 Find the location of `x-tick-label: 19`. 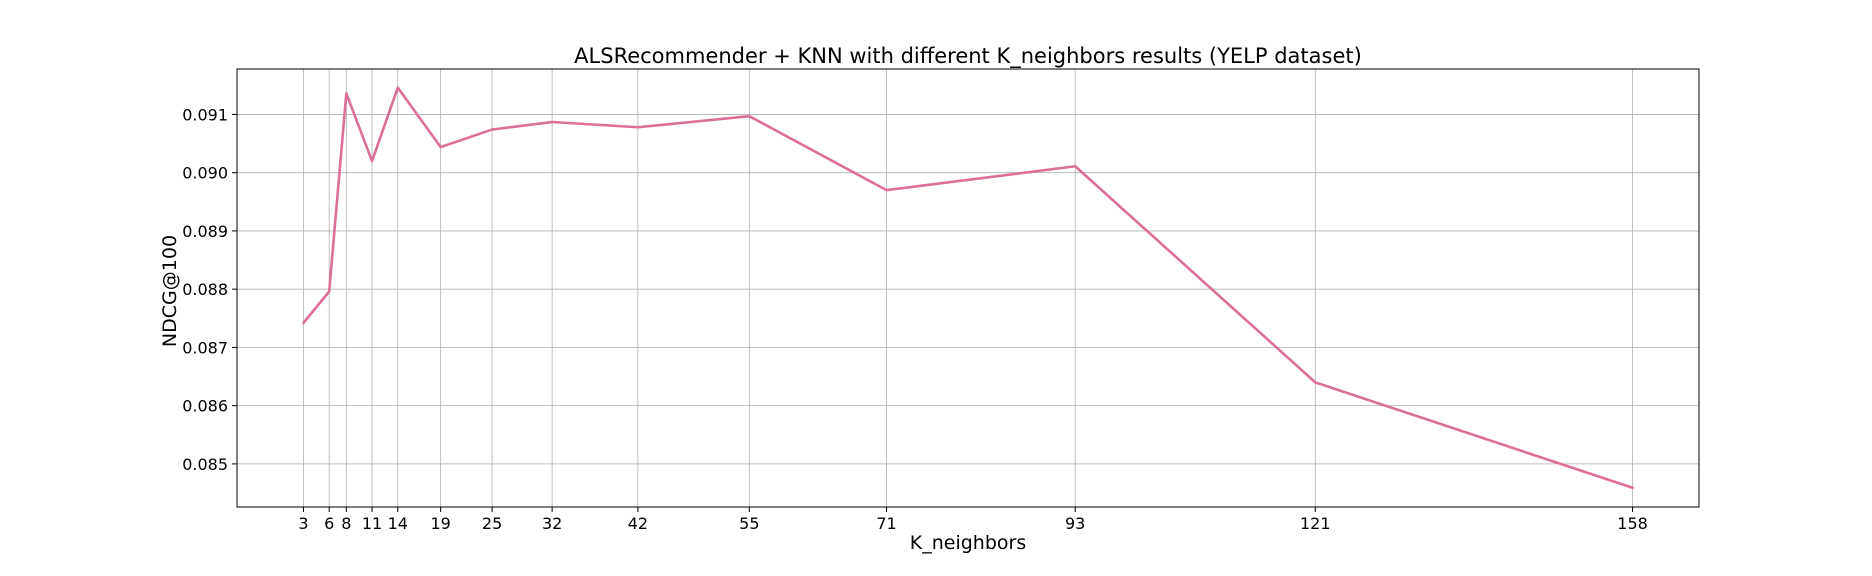

x-tick-label: 19 is located at coordinates (440, 523).